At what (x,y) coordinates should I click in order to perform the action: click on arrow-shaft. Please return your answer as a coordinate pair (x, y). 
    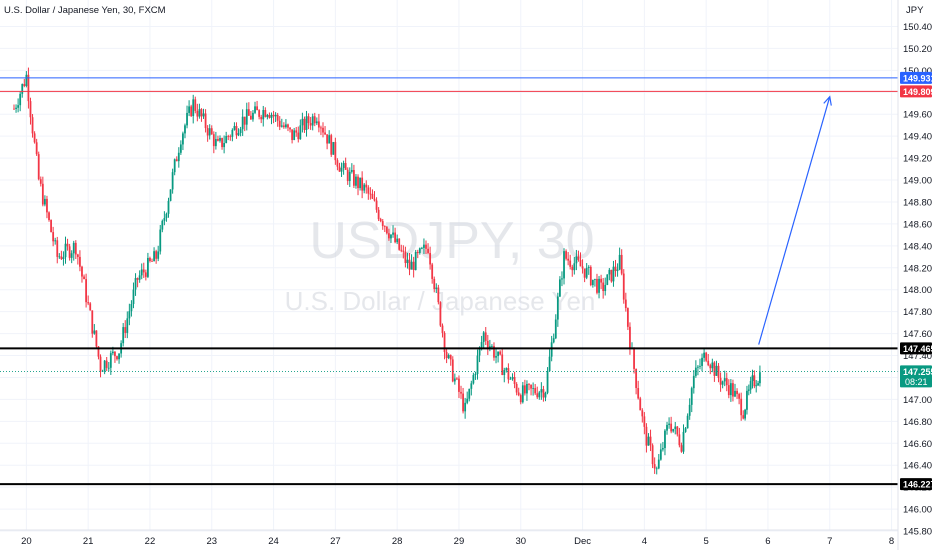
    Looking at the image, I should click on (794, 220).